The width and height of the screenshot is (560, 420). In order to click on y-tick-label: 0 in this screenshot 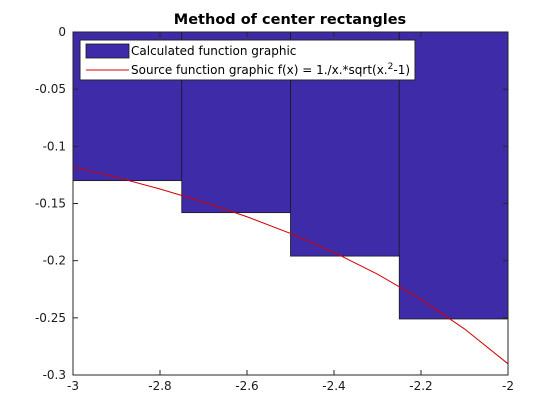, I will do `click(62, 32)`.